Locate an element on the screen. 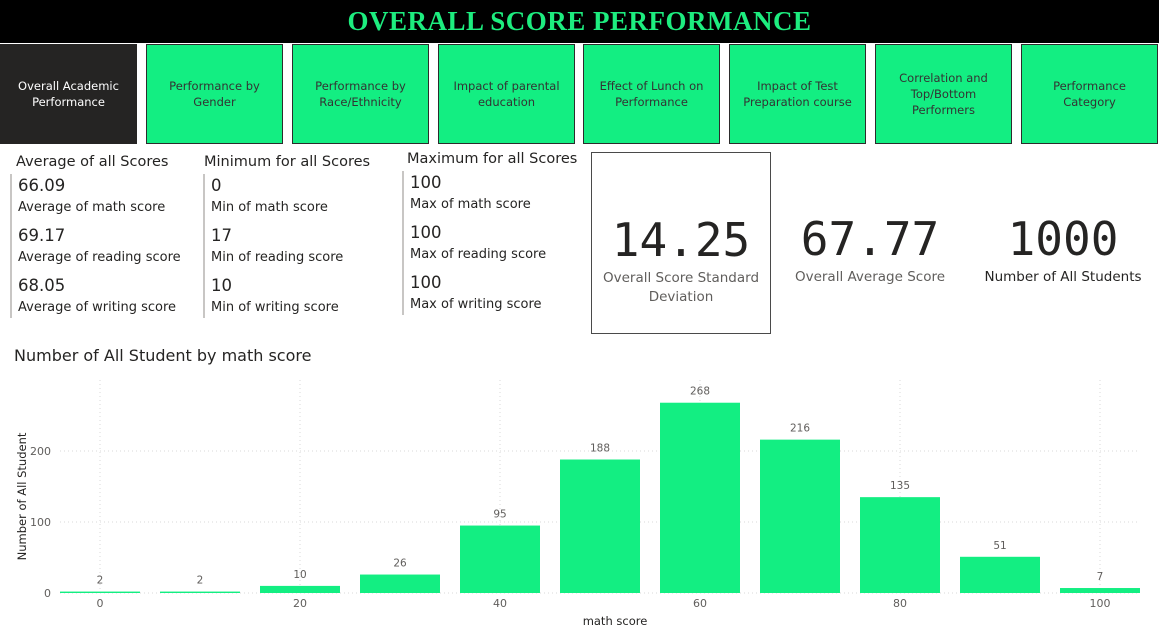 The height and width of the screenshot is (640, 1159). header-bar: OVERALL SCORE PERFORMANCE is located at coordinates (579, 21).